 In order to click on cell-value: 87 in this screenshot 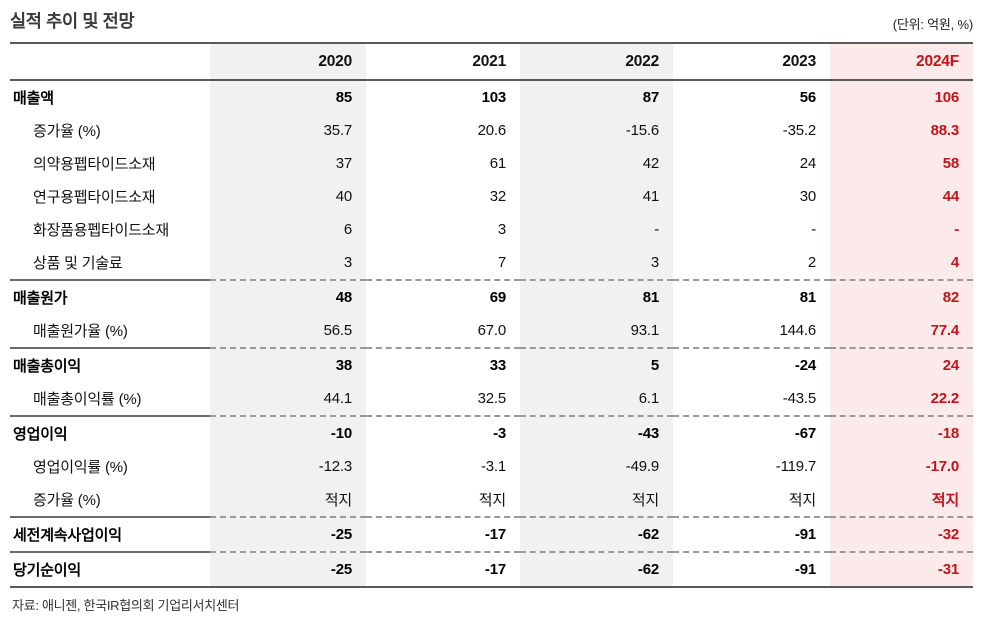, I will do `click(650, 97)`.